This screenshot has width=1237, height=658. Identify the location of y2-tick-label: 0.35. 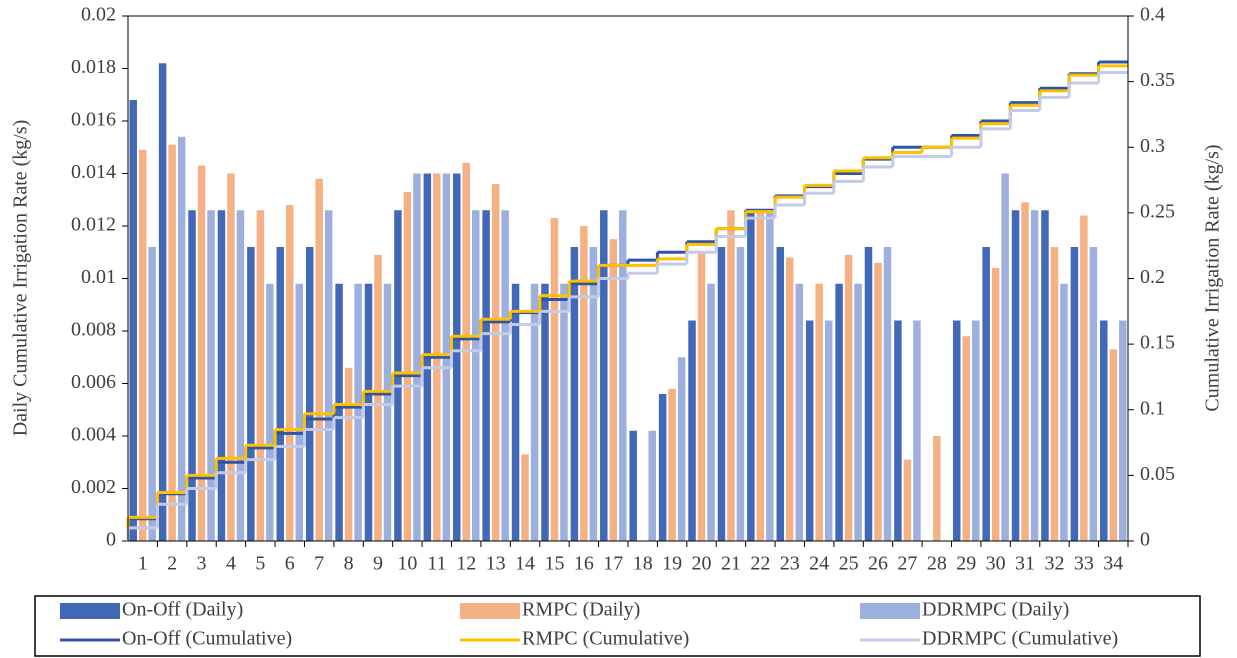
(1157, 80).